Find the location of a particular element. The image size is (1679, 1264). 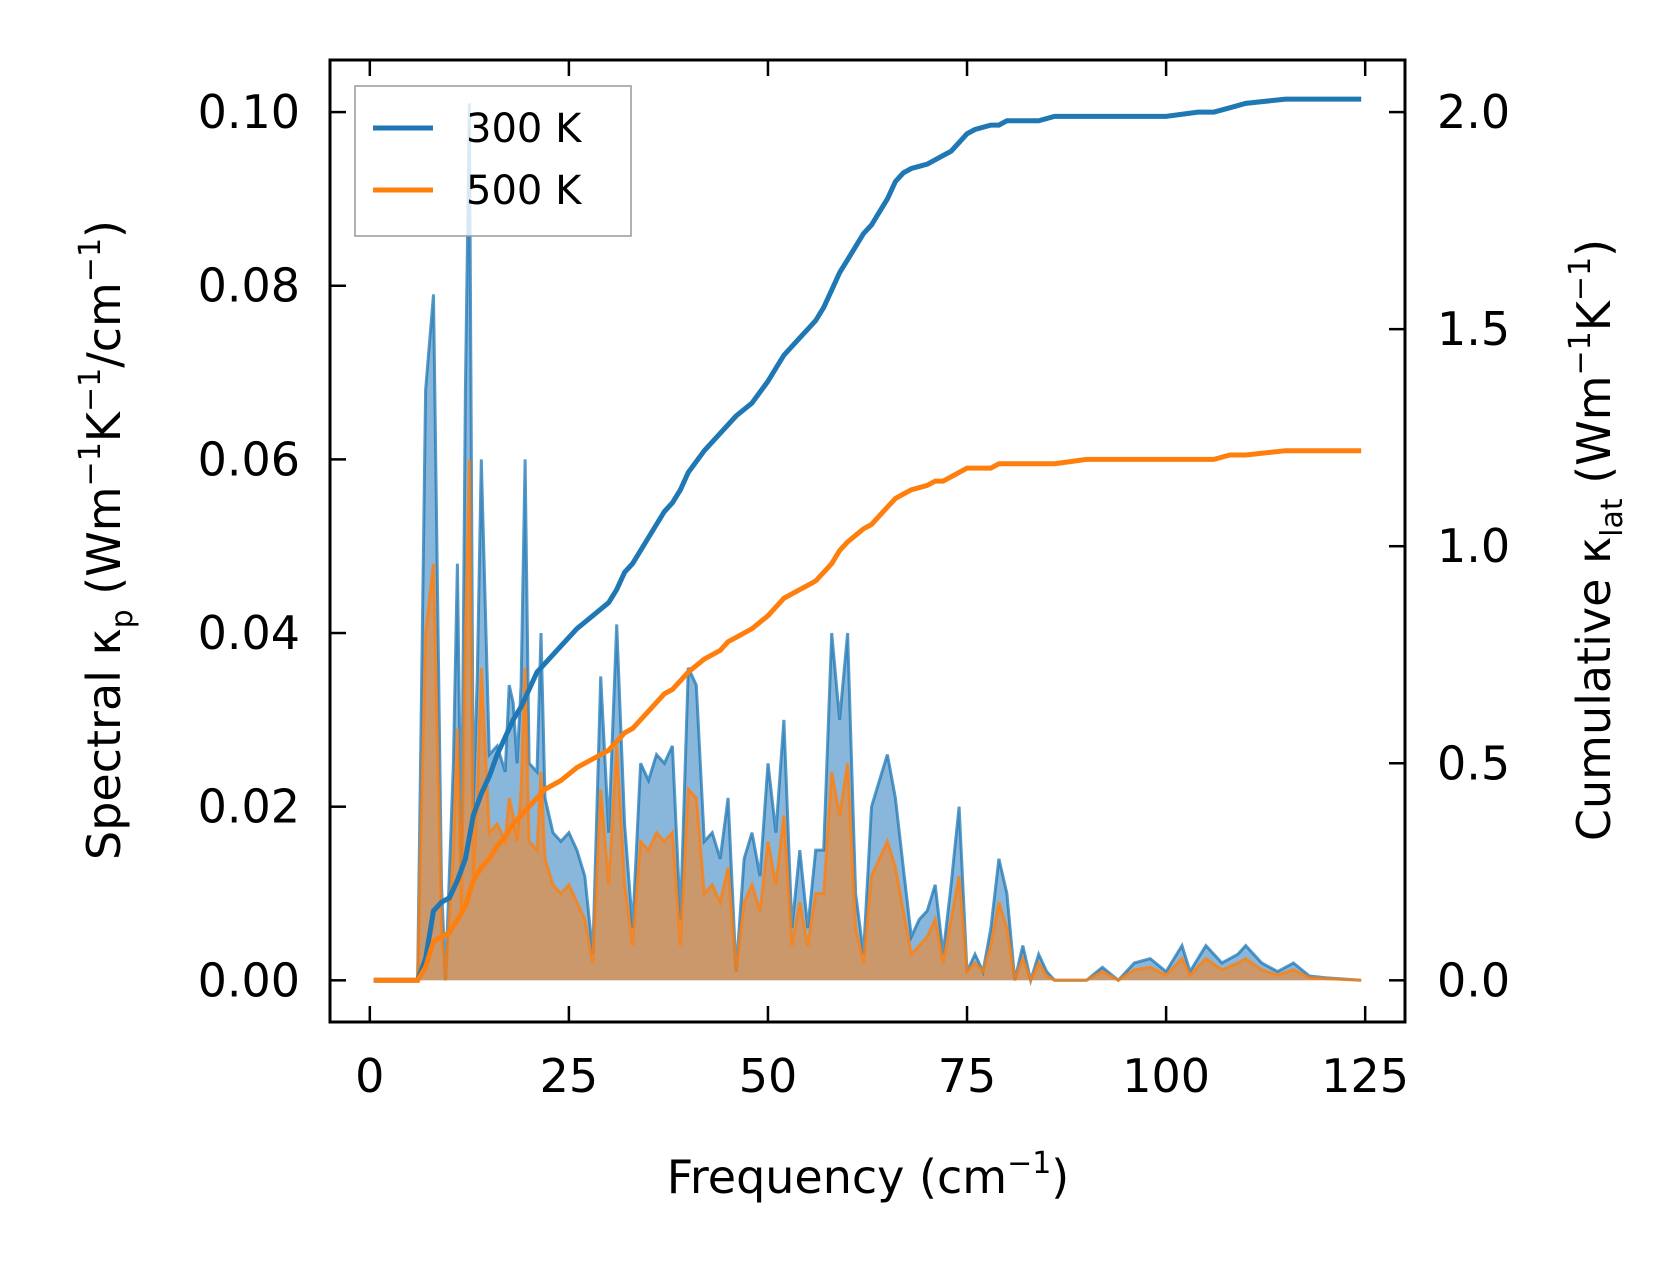

x-axis-title-sup: −1 is located at coordinates (1029, 1163).